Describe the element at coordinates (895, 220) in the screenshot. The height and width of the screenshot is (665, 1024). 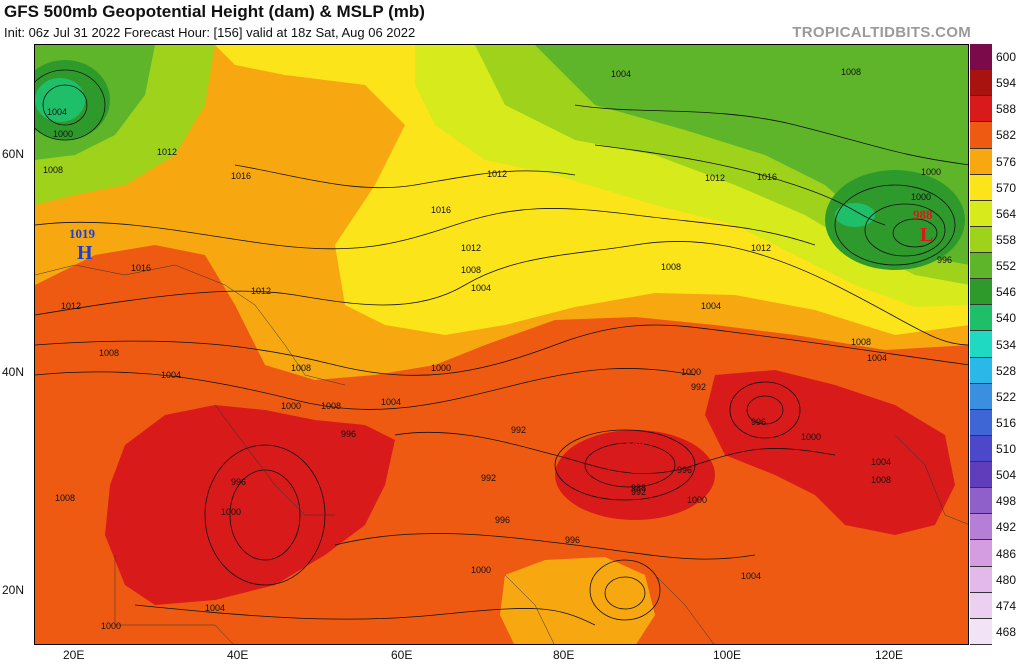
I see `field-552-east` at that location.